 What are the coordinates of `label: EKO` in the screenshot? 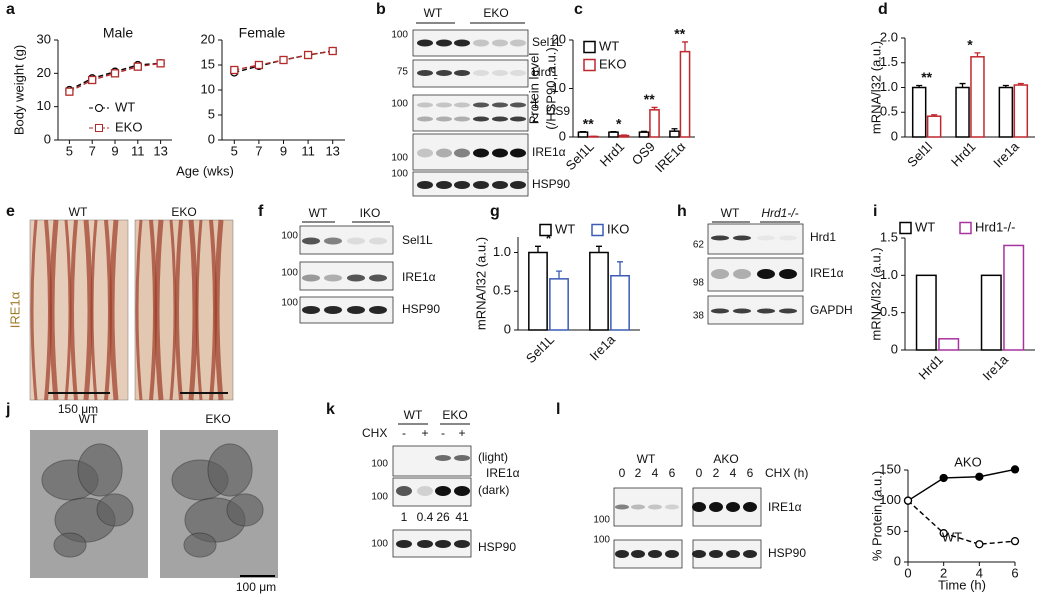 It's located at (495, 13).